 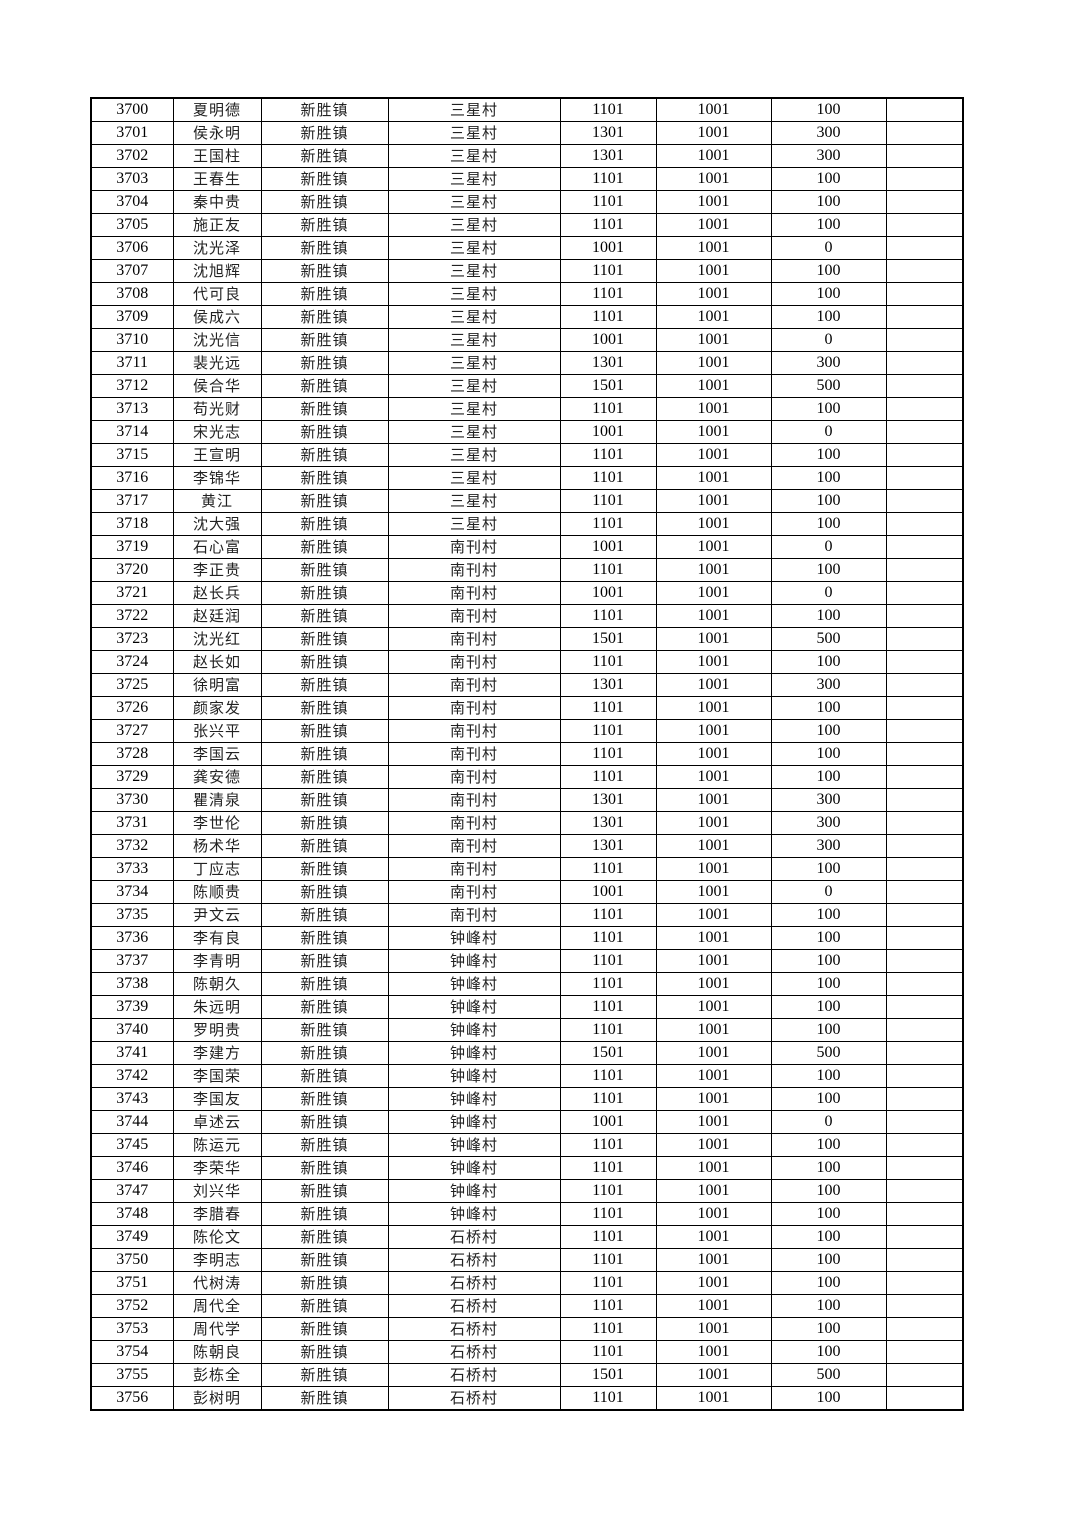 I want to click on cell-name: 李青明, so click(x=217, y=961).